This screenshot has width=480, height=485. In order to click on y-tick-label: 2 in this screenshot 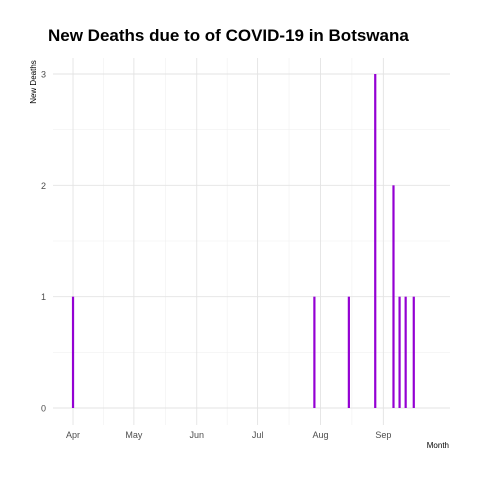, I will do `click(43, 186)`.